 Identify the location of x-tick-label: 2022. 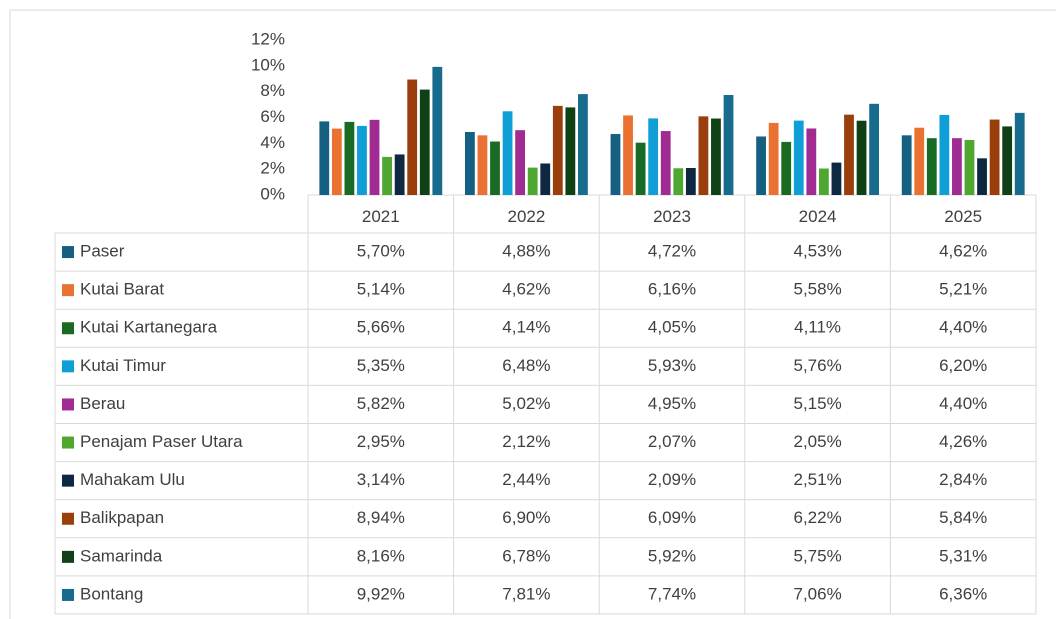
(526, 216).